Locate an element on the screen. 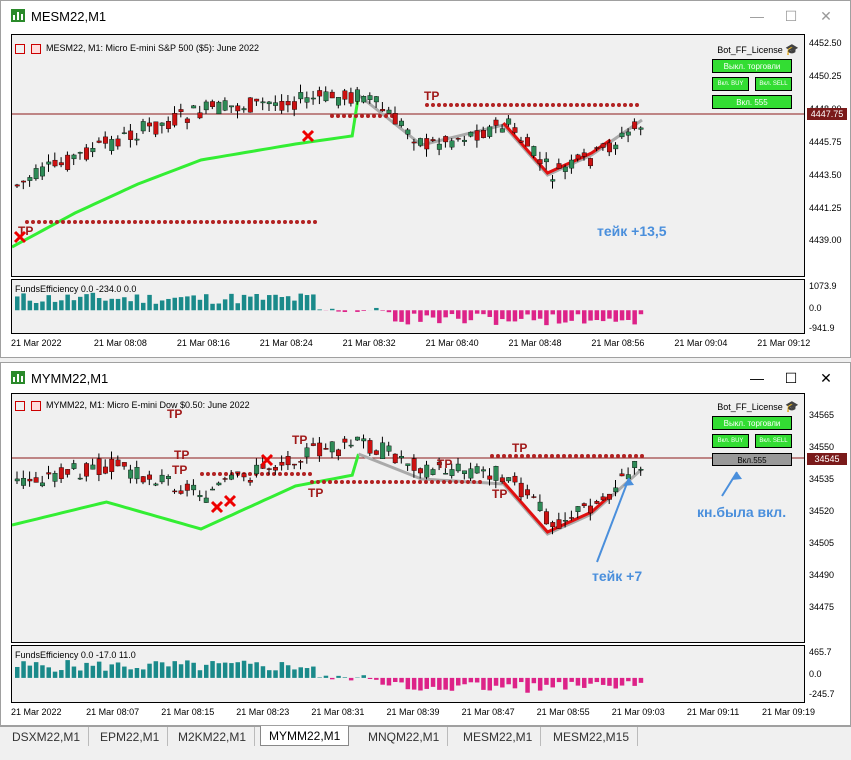  current-price-label: 34545 is located at coordinates (827, 459).